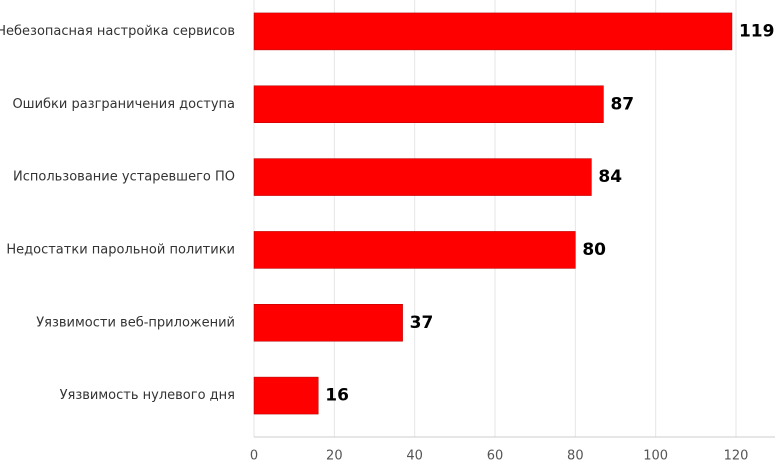 Image resolution: width=781 pixels, height=471 pixels. Describe the element at coordinates (575, 456) in the screenshot. I see `x-tick-label: 80` at that location.